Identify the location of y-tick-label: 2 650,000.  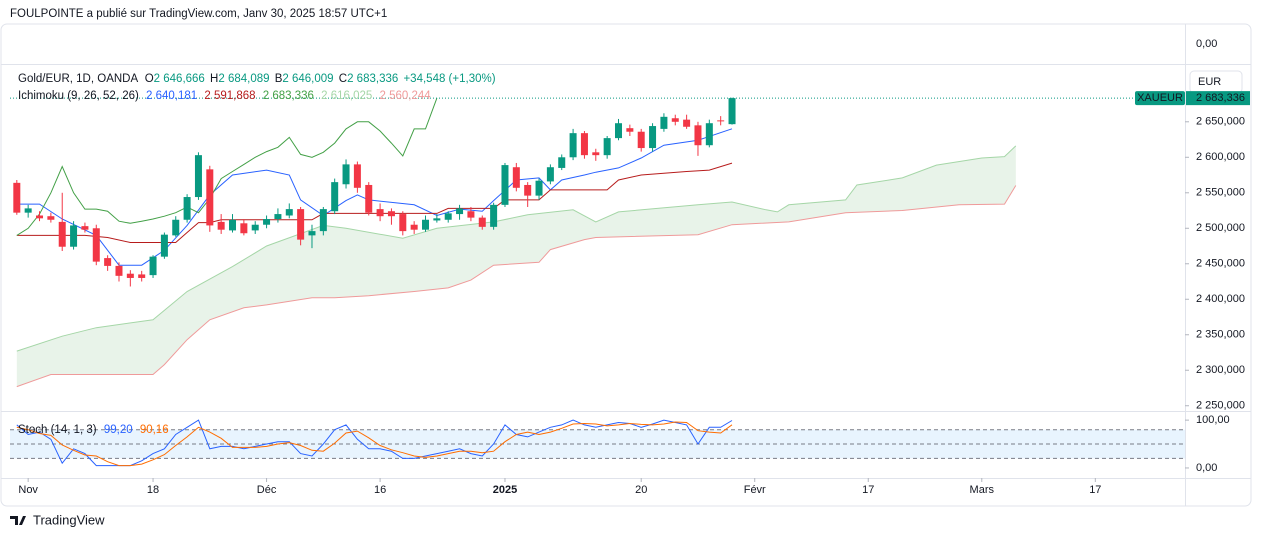
(1220, 122).